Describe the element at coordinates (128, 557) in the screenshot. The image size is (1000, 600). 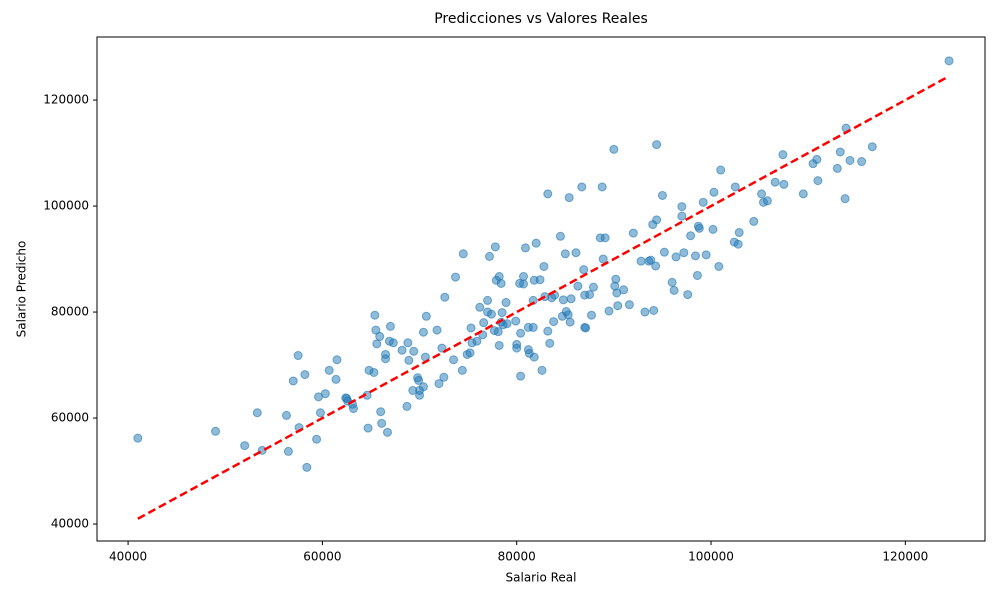
I see `x-tick-label: 40000` at that location.